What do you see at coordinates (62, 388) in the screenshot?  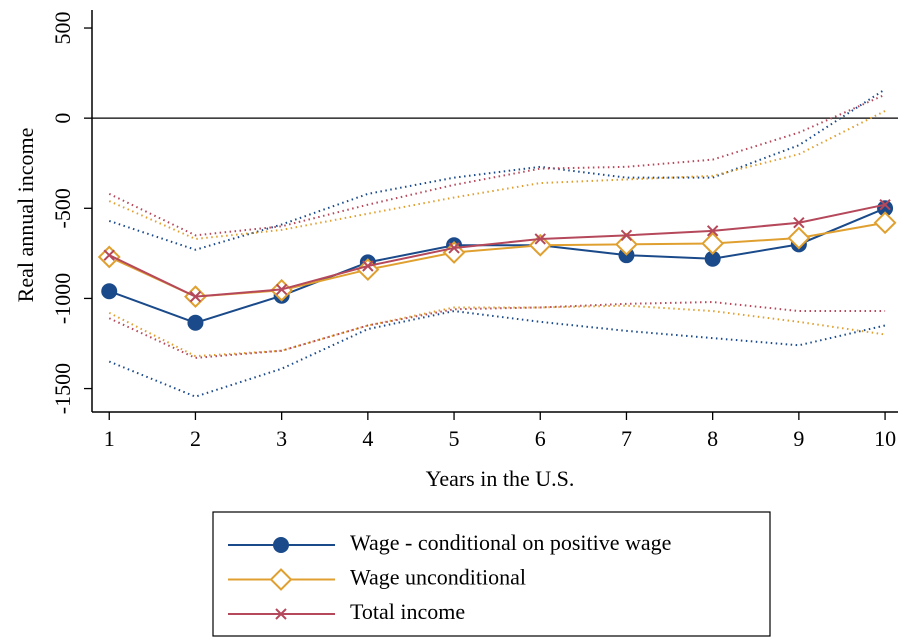 I see `y-tick-label: -1500` at bounding box center [62, 388].